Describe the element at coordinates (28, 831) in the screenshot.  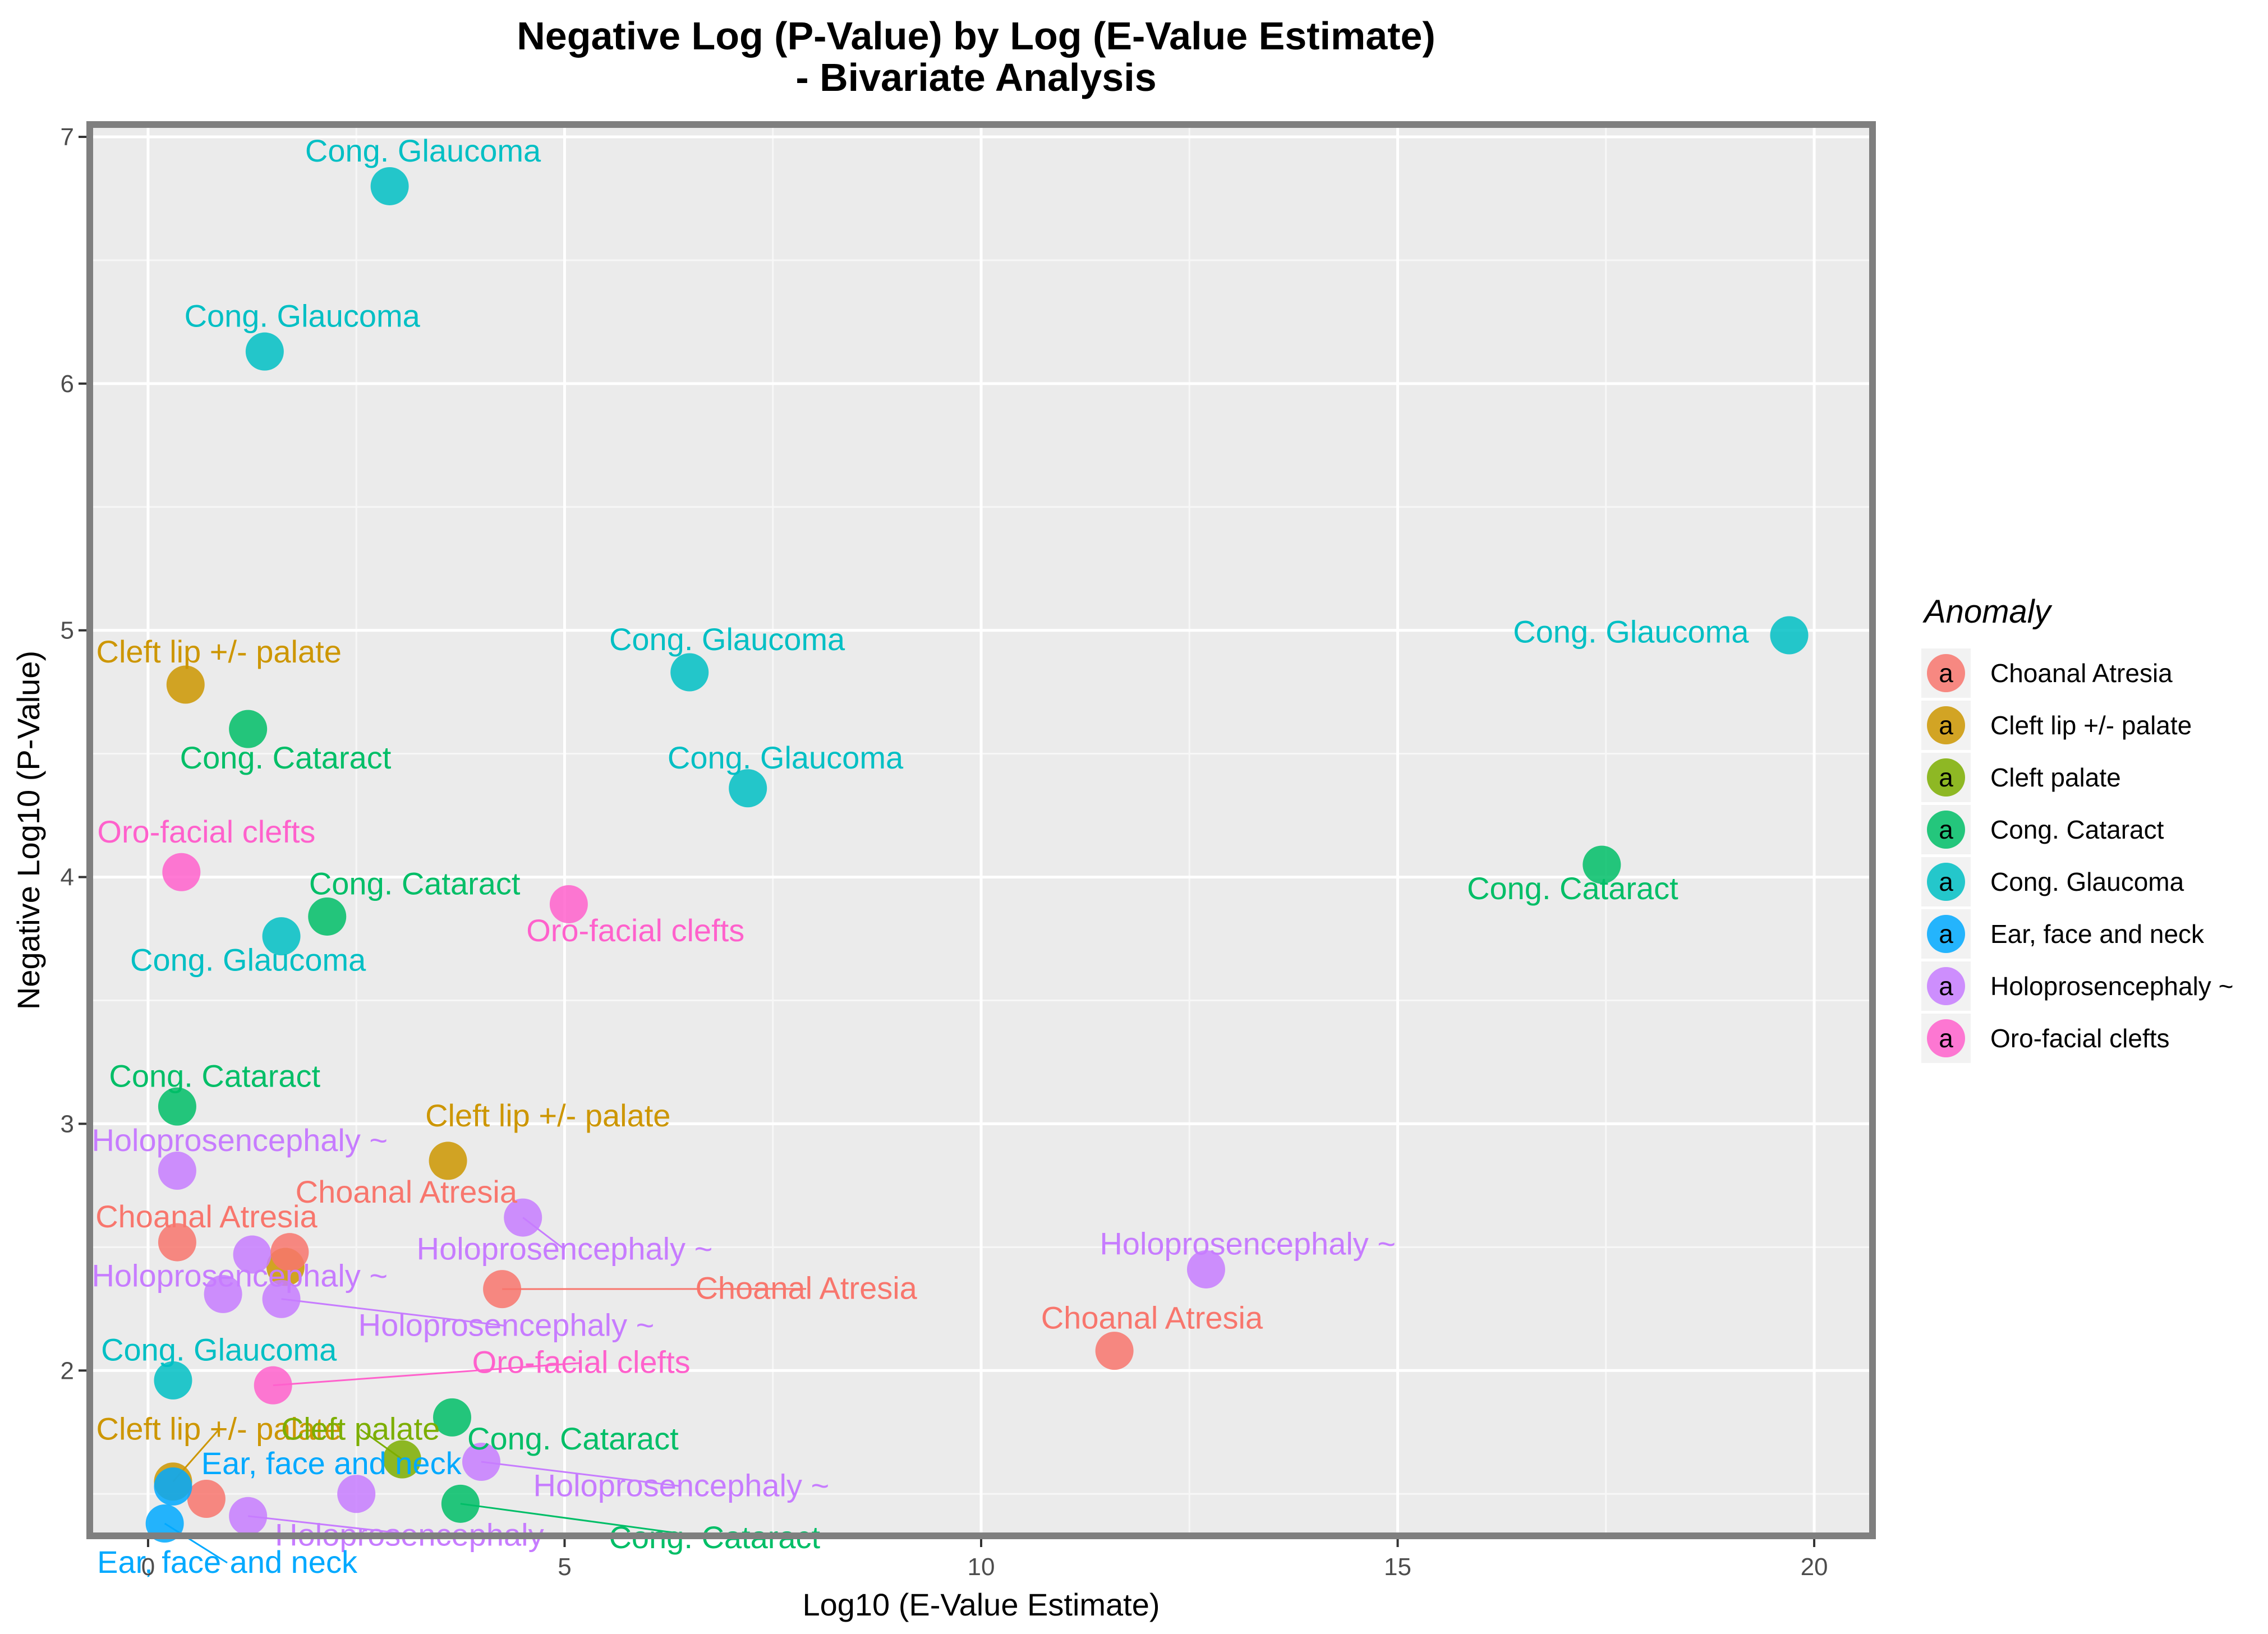
I see `y-axis-title: Negative Log10 (P-Value)` at that location.